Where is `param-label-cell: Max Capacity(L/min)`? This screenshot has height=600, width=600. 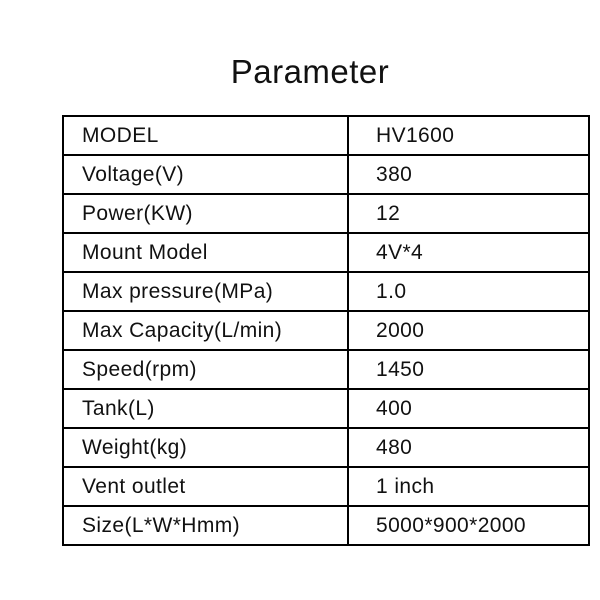
param-label-cell: Max Capacity(L/min) is located at coordinates (205, 330).